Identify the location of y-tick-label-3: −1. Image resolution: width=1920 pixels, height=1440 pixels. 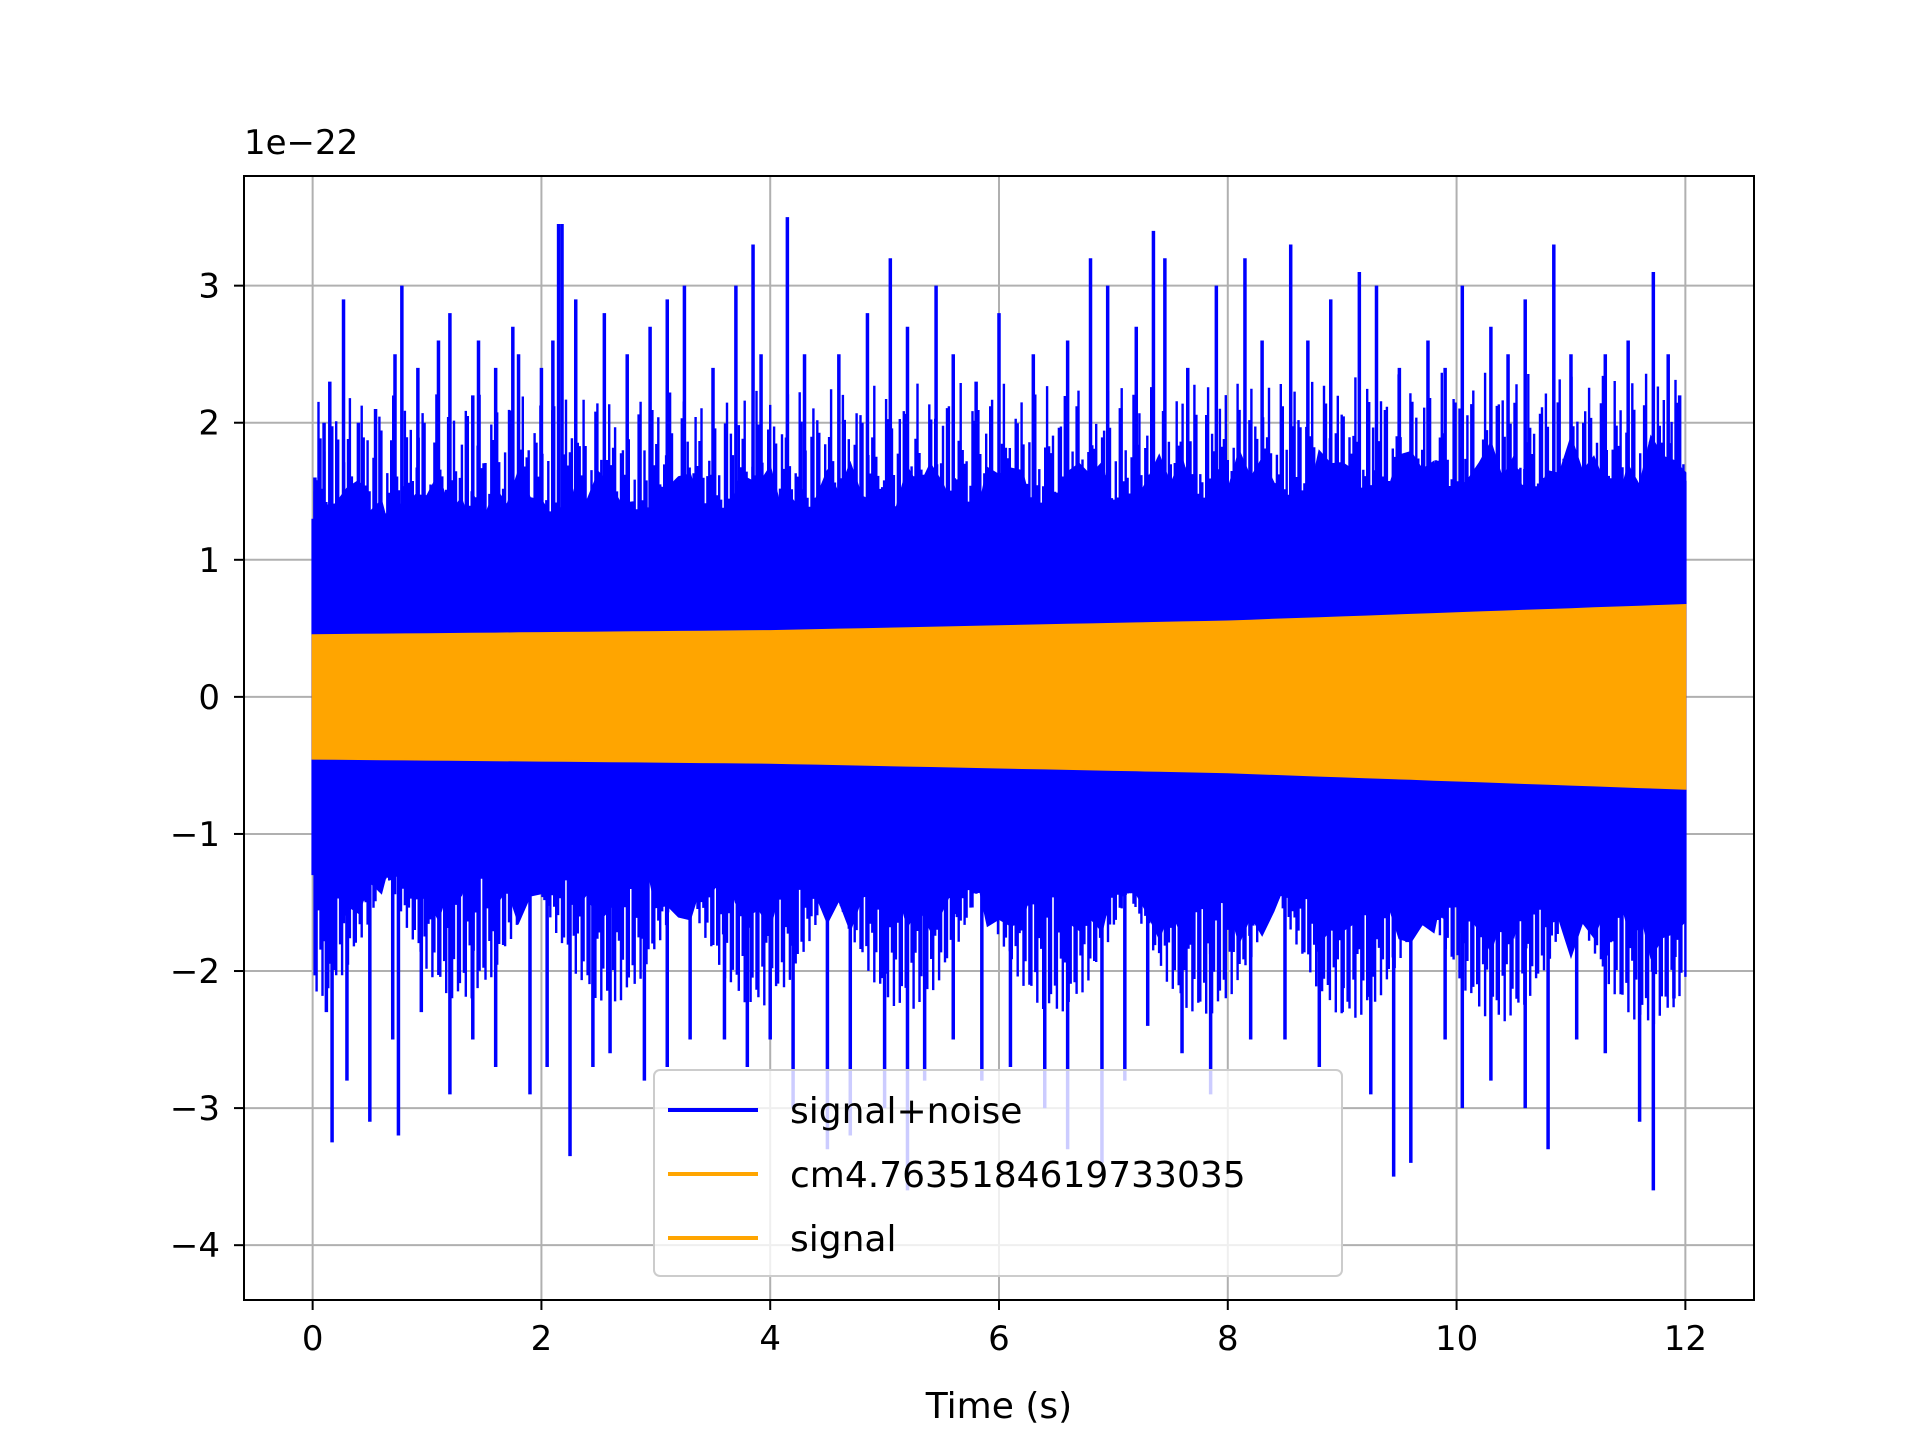
(195, 835).